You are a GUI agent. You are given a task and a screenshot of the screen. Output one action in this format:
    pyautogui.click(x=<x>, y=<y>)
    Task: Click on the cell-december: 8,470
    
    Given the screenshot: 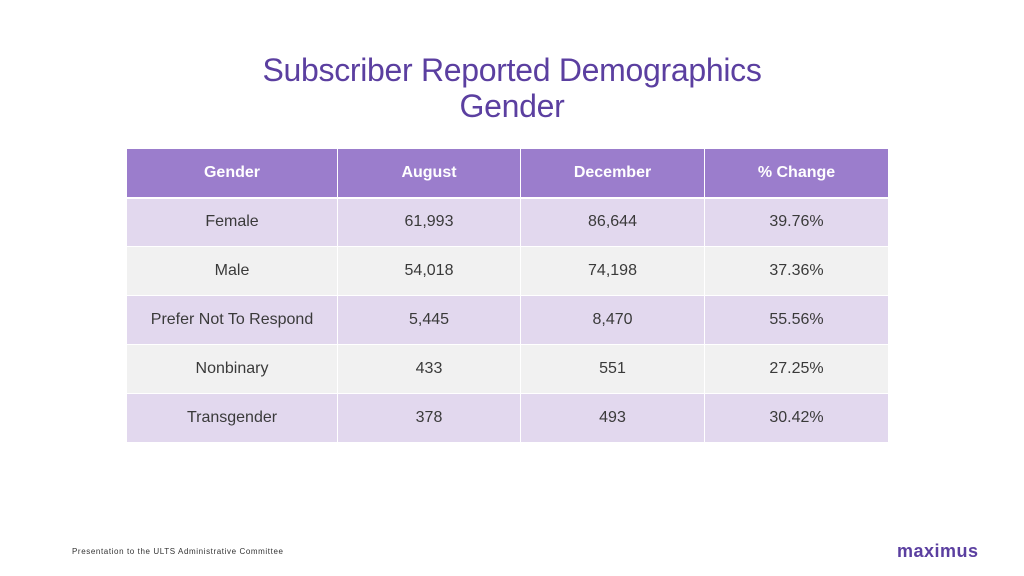 What is the action you would take?
    pyautogui.click(x=612, y=320)
    